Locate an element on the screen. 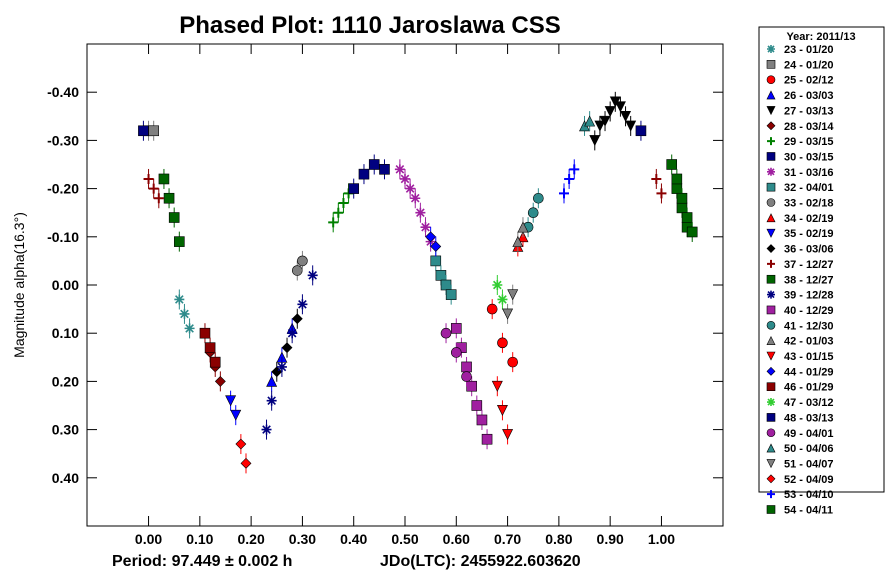  legend-title: Year: 2011/13 is located at coordinates (820, 37).